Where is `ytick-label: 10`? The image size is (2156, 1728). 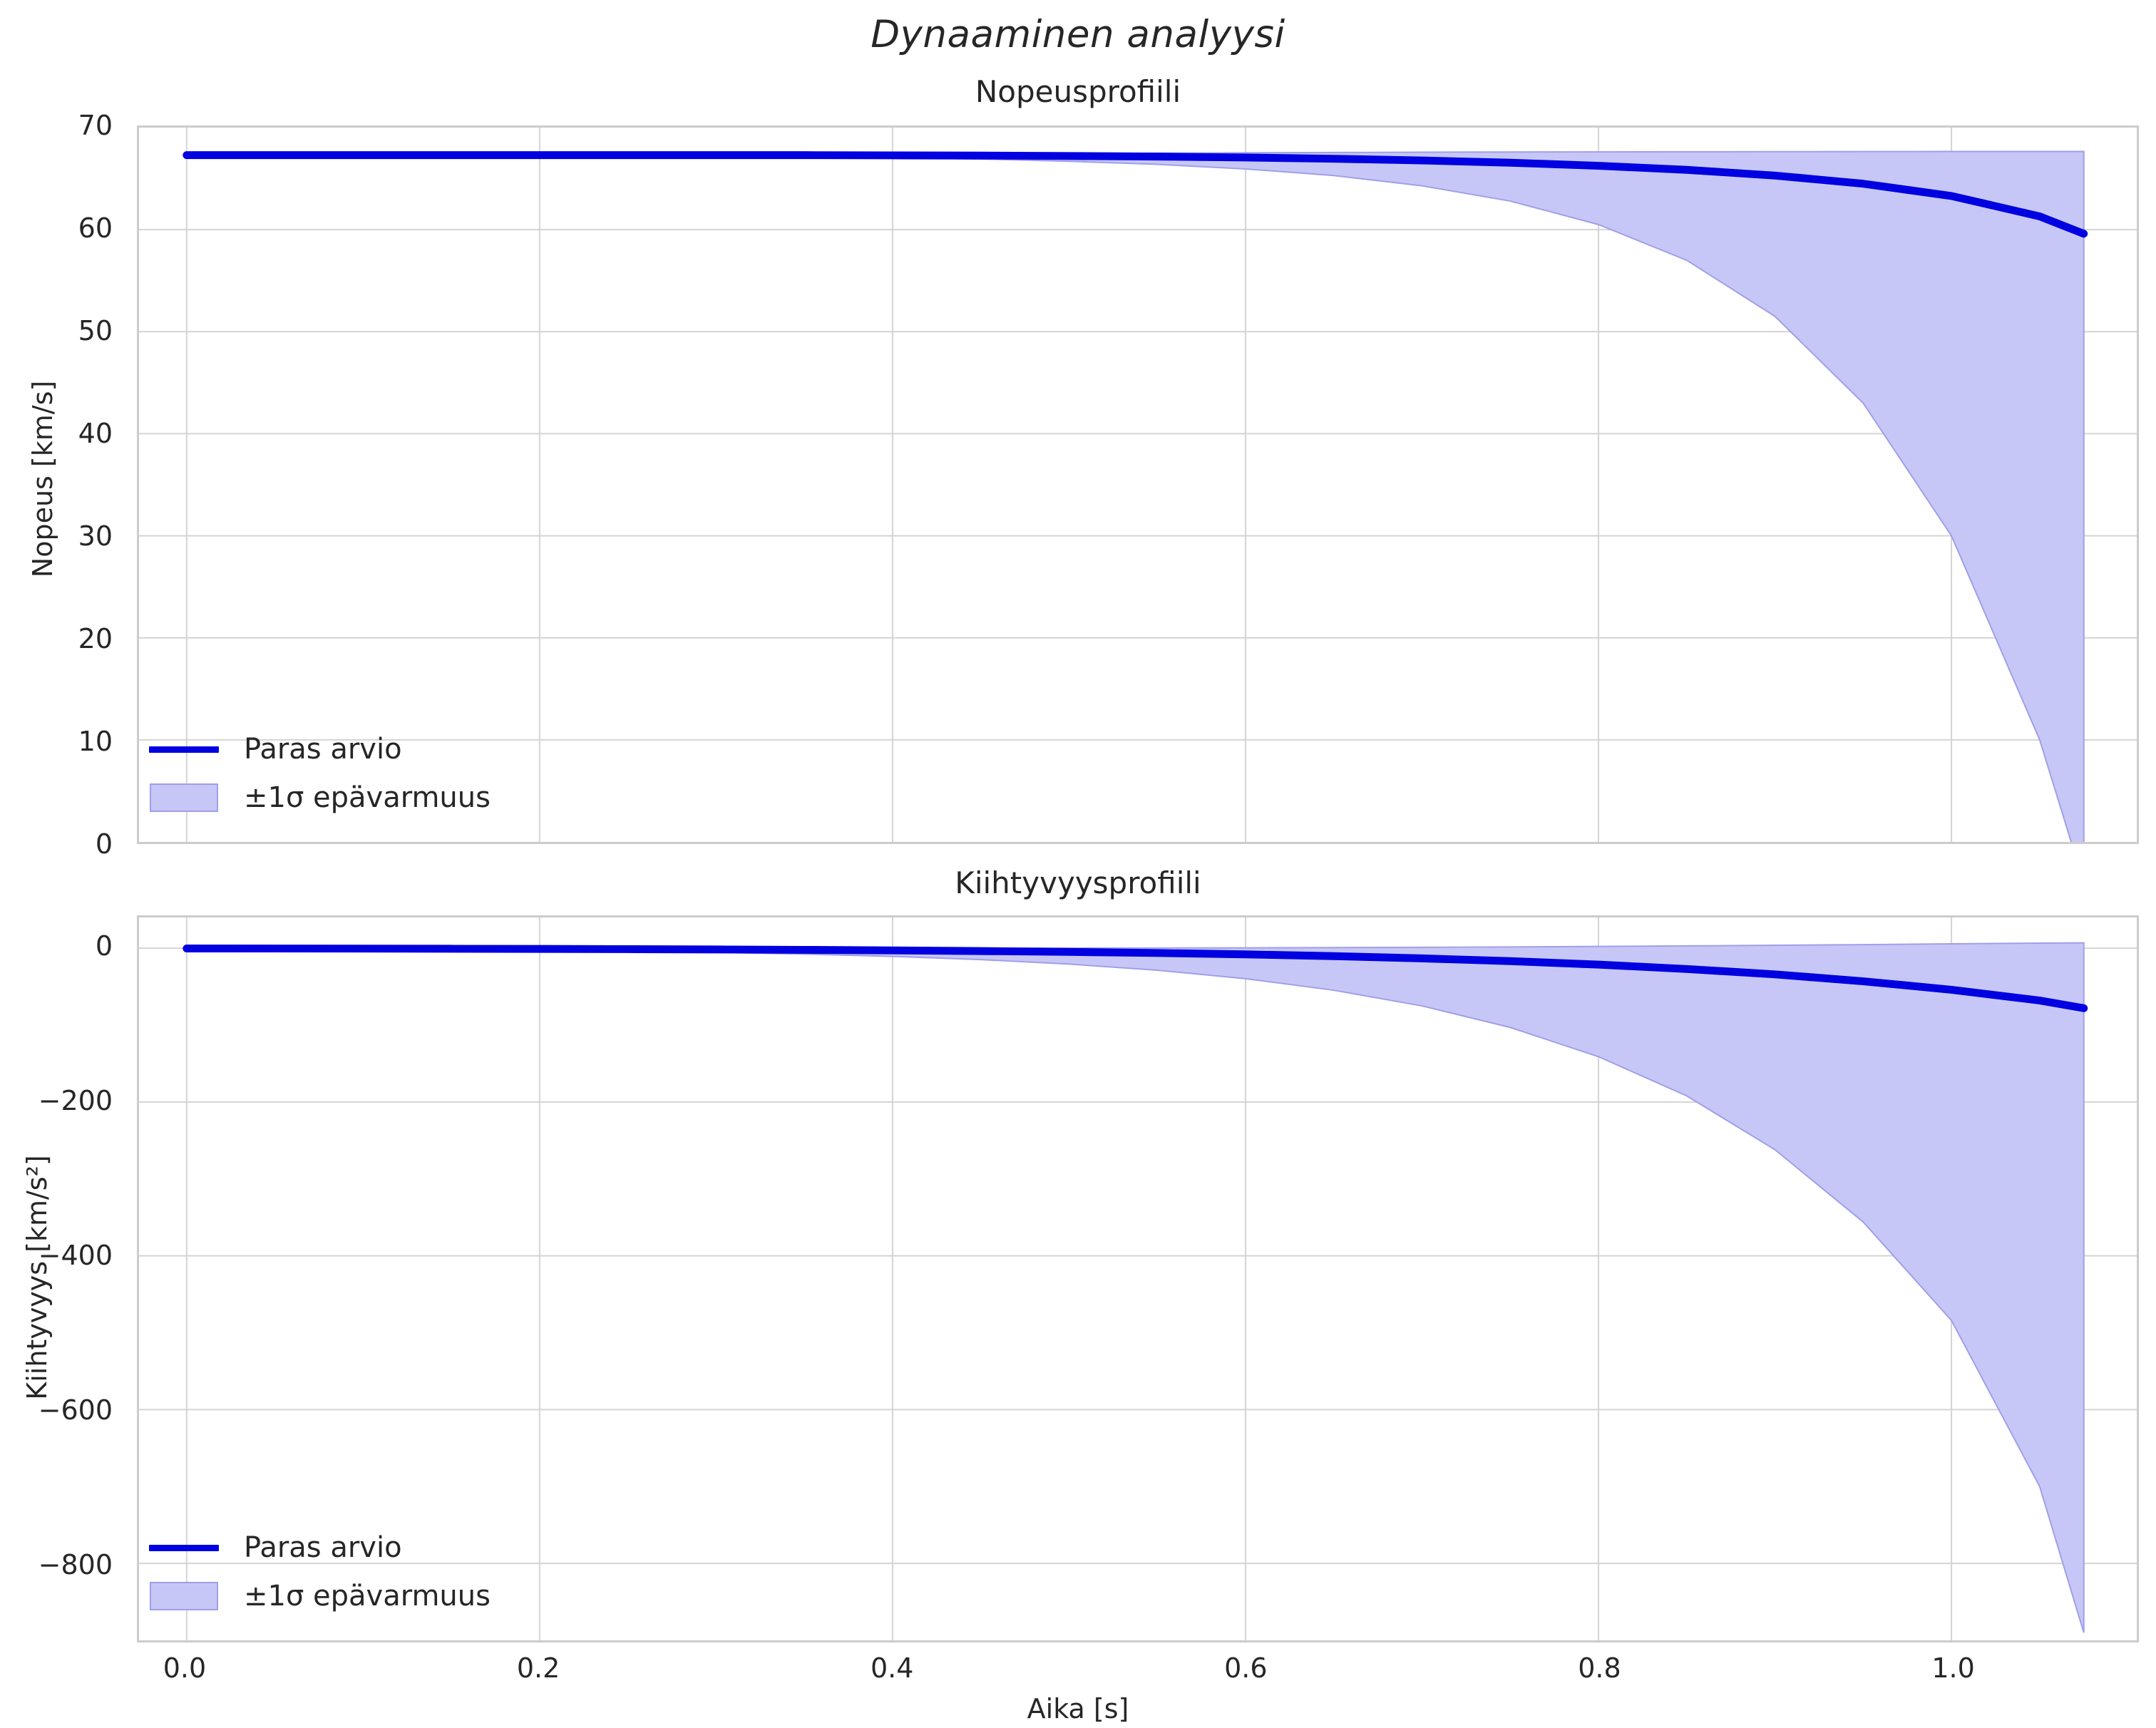 ytick-label: 10 is located at coordinates (95, 741).